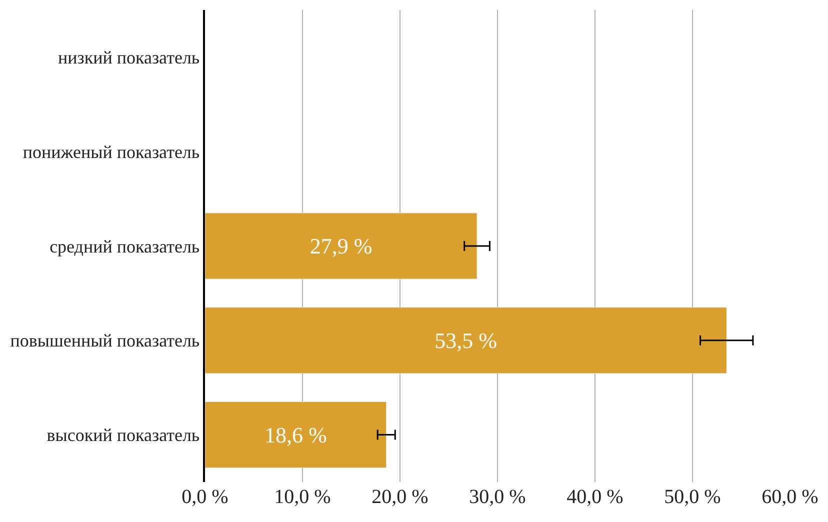 The height and width of the screenshot is (522, 828). What do you see at coordinates (692, 497) in the screenshot?
I see `x-tick-label: 50,0 %` at bounding box center [692, 497].